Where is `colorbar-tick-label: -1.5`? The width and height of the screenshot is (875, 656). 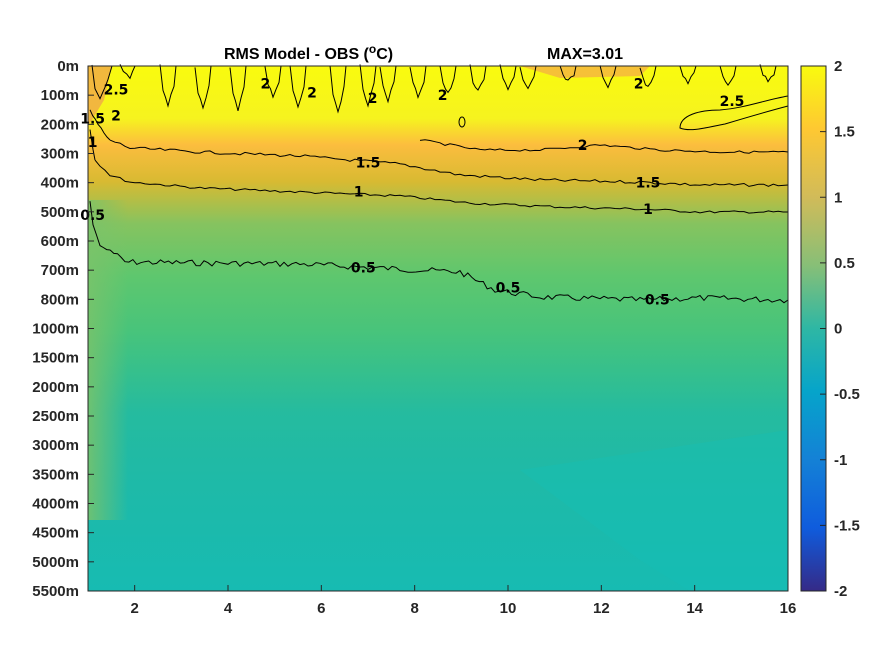 colorbar-tick-label: -1.5 is located at coordinates (847, 525).